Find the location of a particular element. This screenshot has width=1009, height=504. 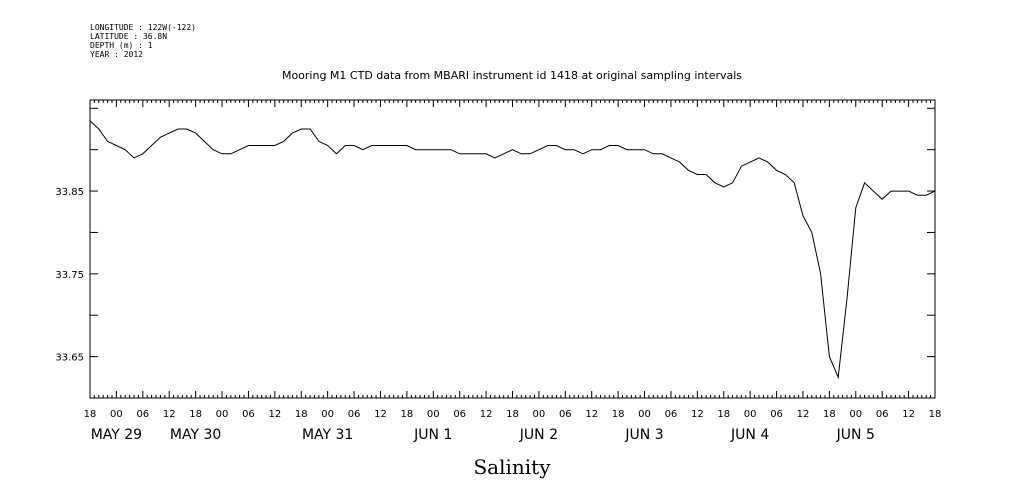

x-date-label: MAY 29 is located at coordinates (116, 435).